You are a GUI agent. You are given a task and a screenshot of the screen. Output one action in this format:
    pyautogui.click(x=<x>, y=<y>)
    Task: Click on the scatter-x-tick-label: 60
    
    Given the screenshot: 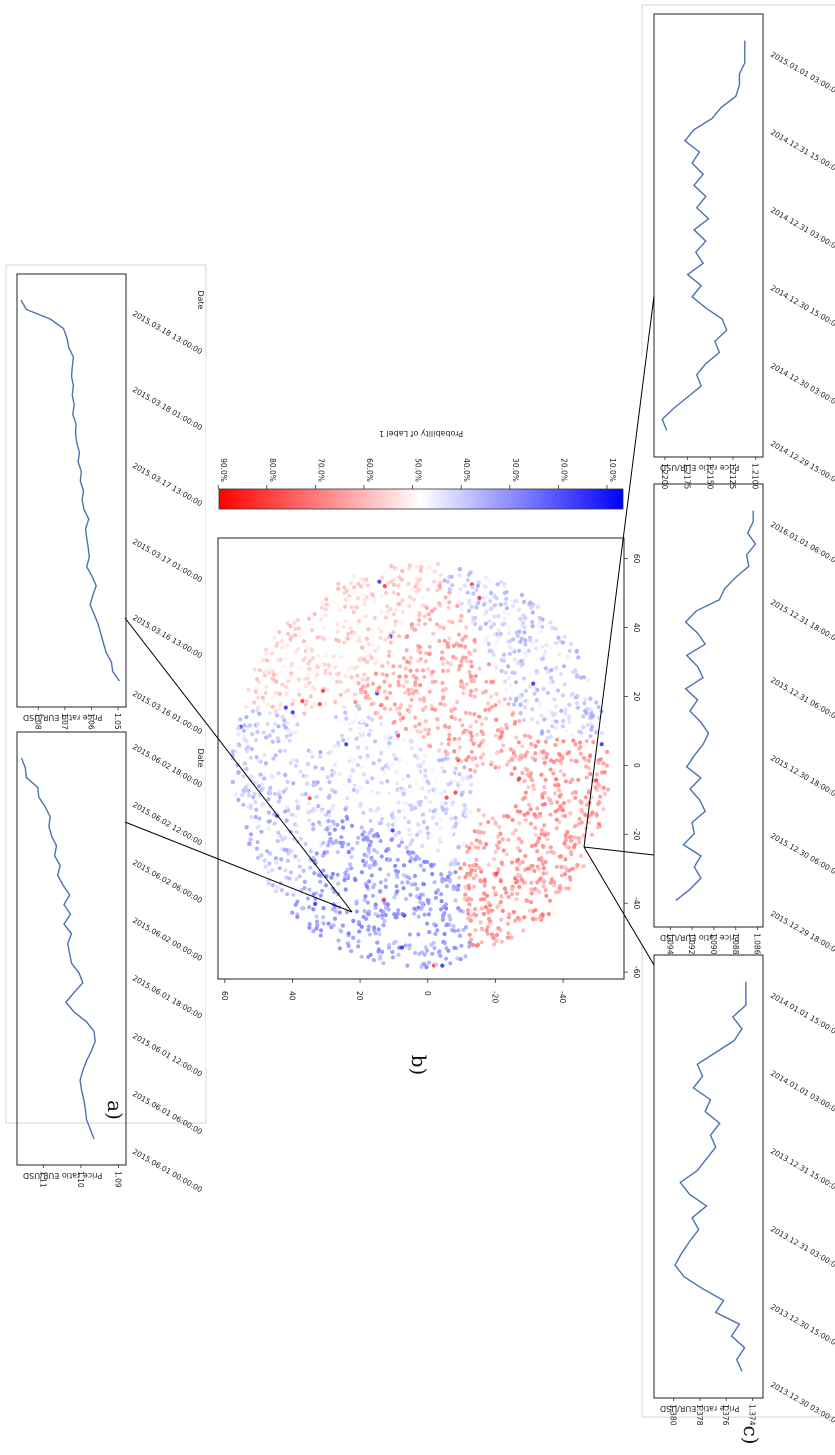 What is the action you would take?
    pyautogui.click(x=636, y=559)
    